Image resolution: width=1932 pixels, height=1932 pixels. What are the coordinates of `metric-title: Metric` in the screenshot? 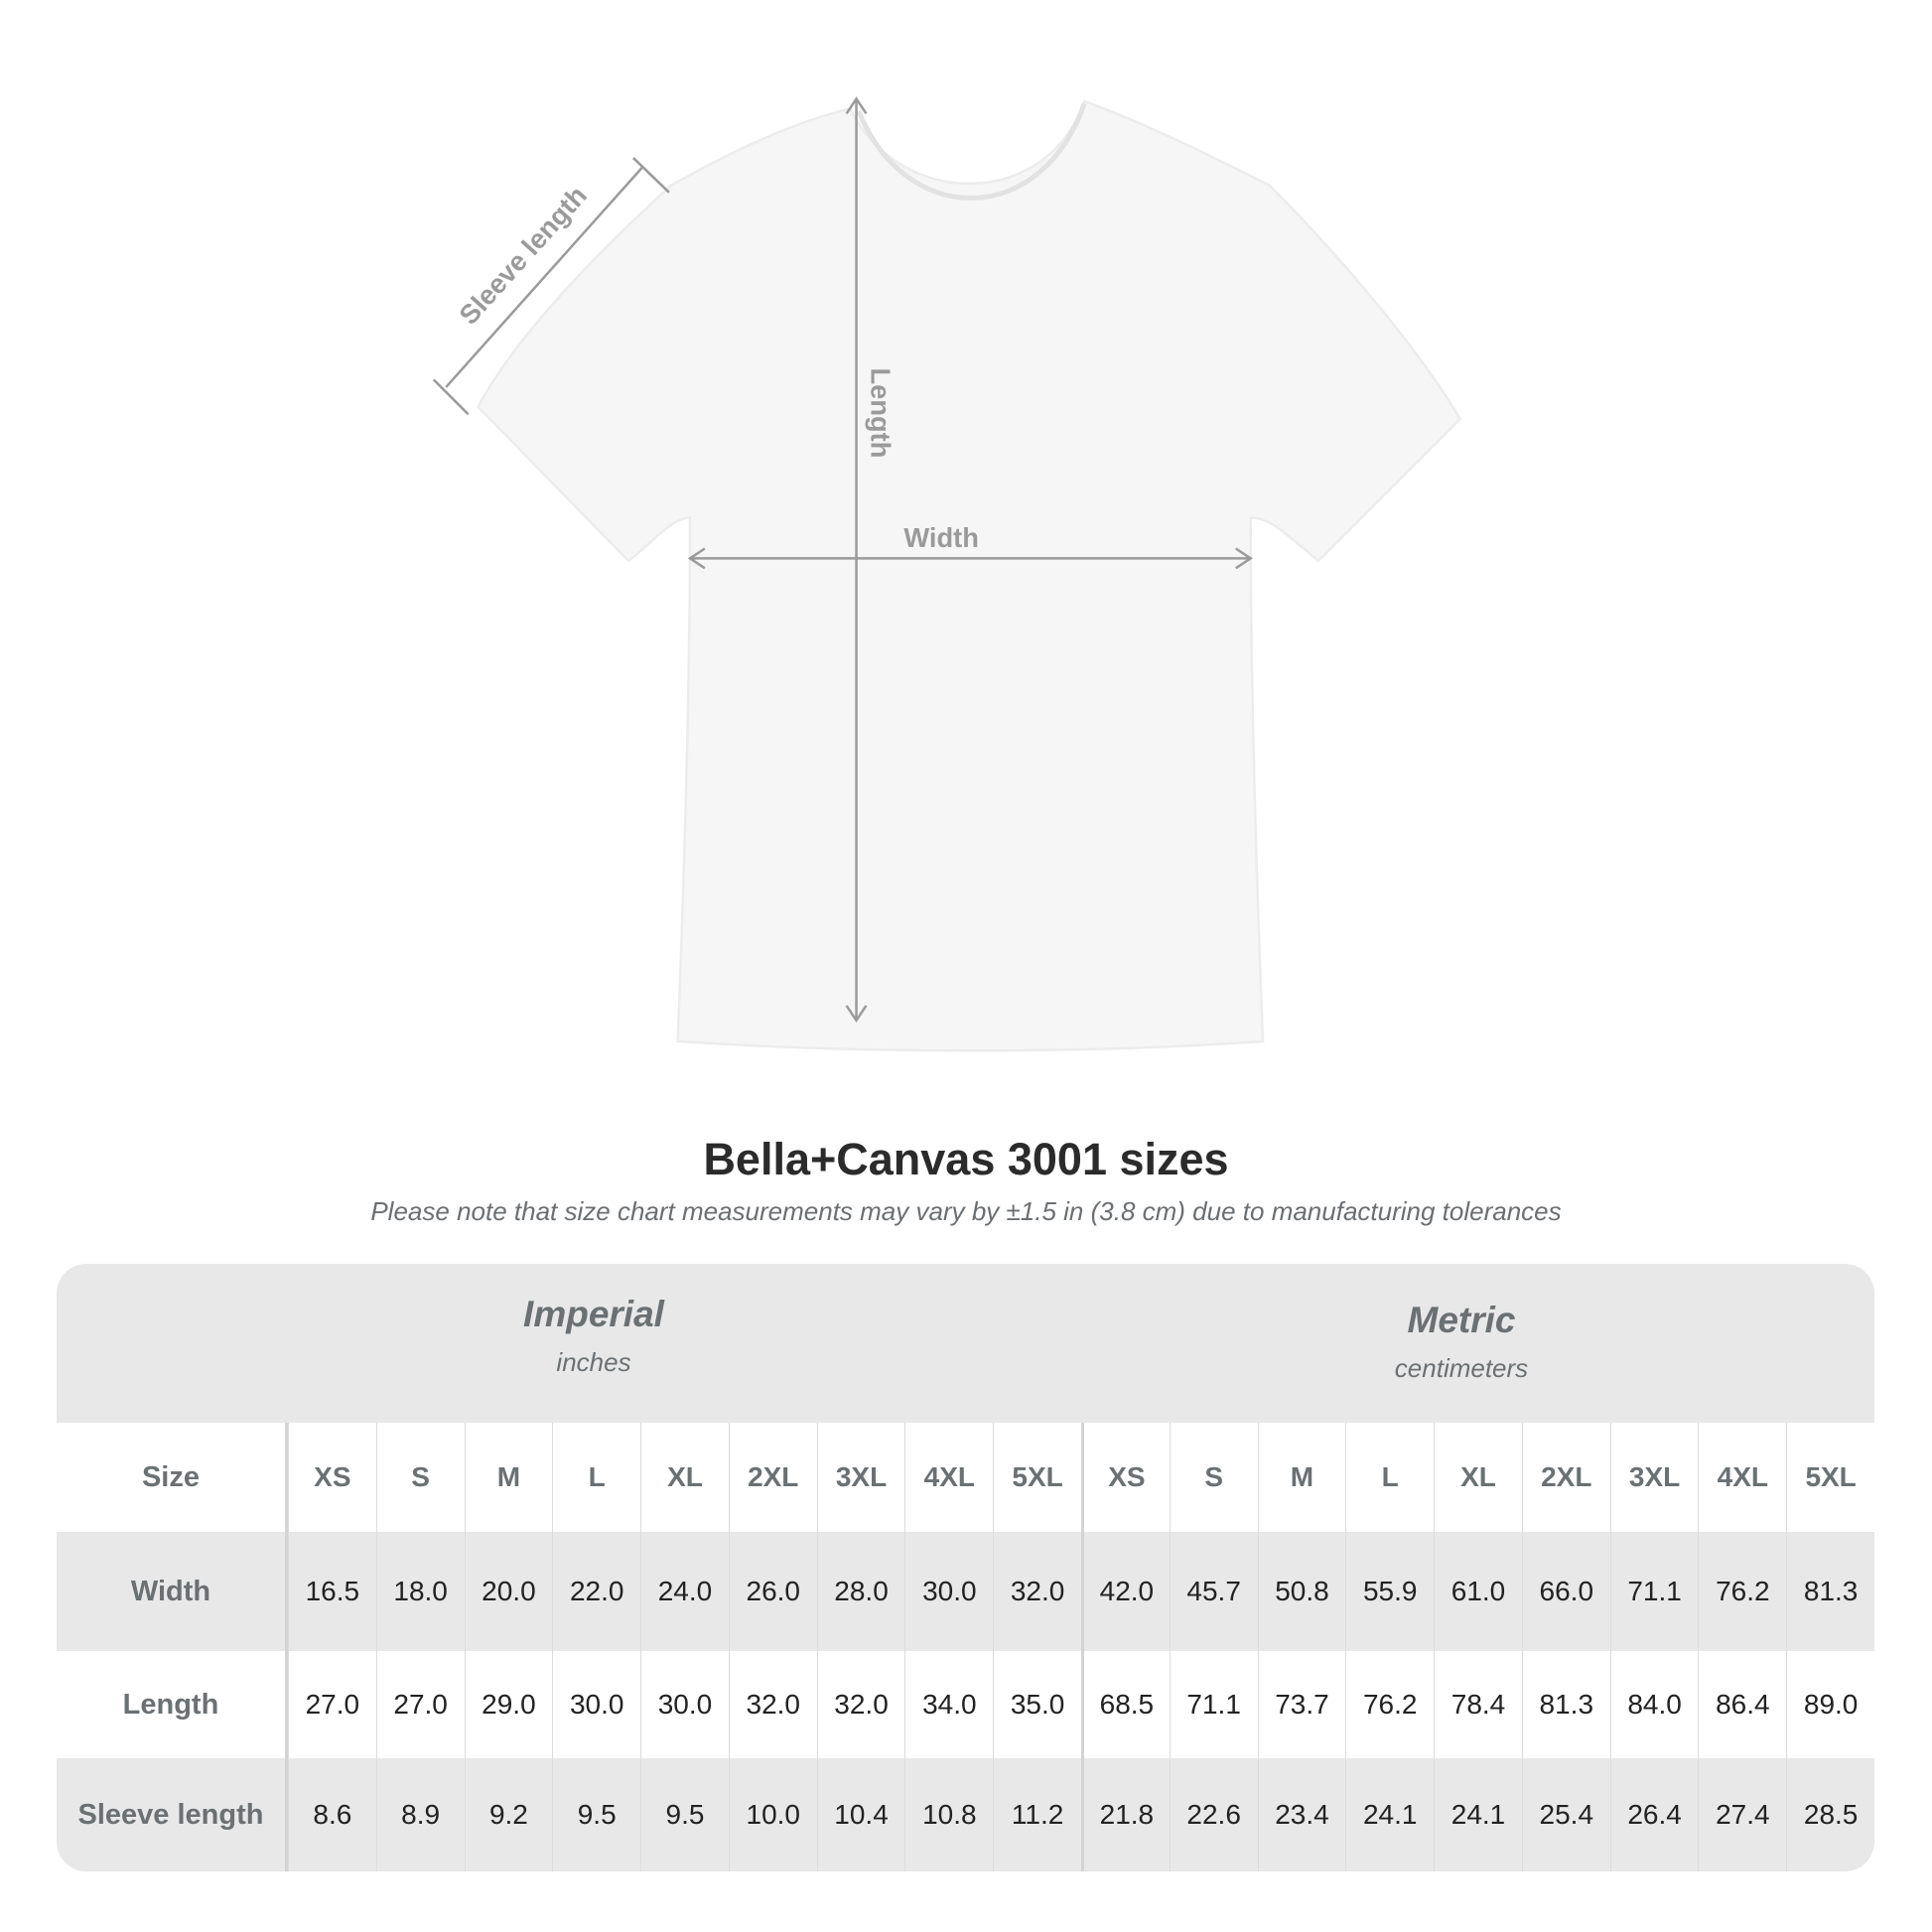 It's located at (1462, 1320).